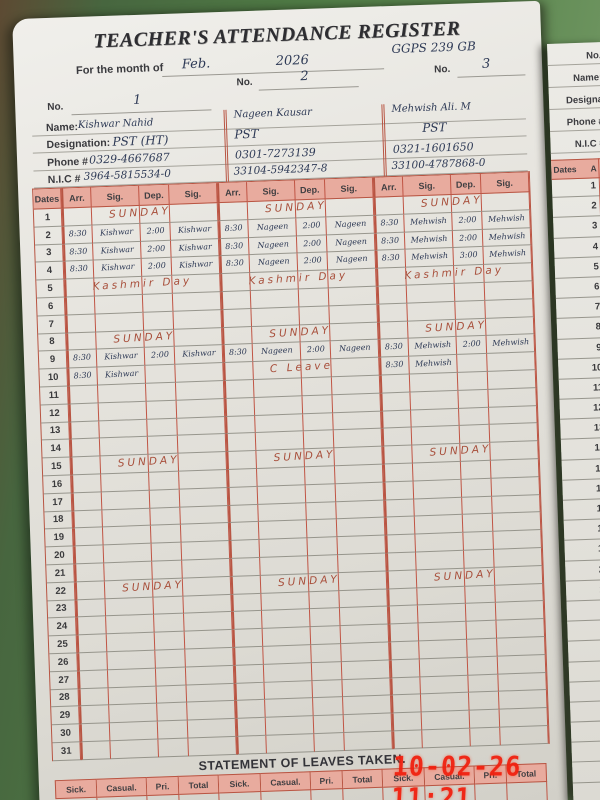  What do you see at coordinates (579, 368) in the screenshot?
I see `adjacent-date-cell: 10` at bounding box center [579, 368].